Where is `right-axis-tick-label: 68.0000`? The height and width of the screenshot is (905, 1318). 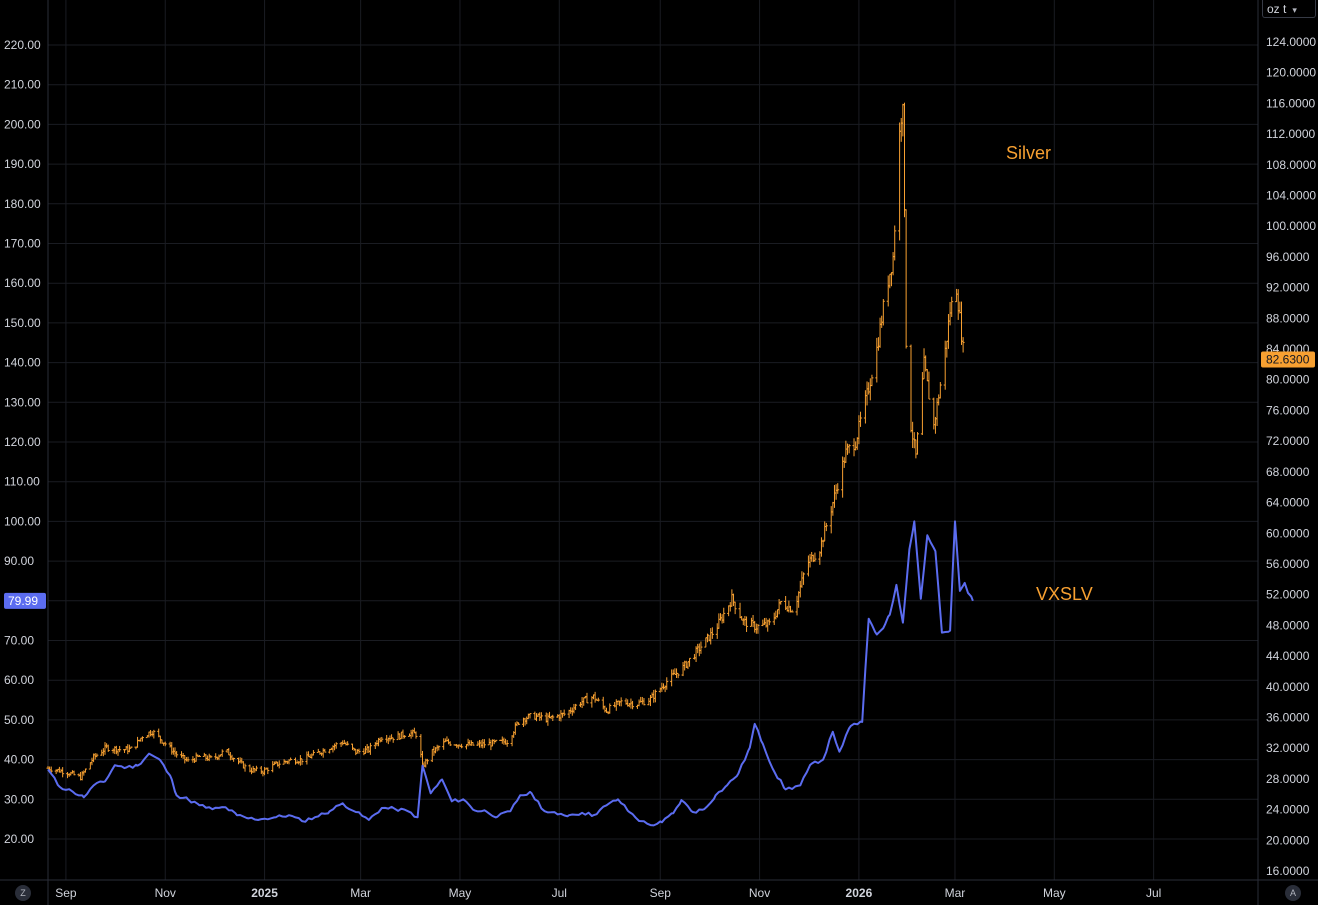
right-axis-tick-label: 68.0000 is located at coordinates (1288, 472).